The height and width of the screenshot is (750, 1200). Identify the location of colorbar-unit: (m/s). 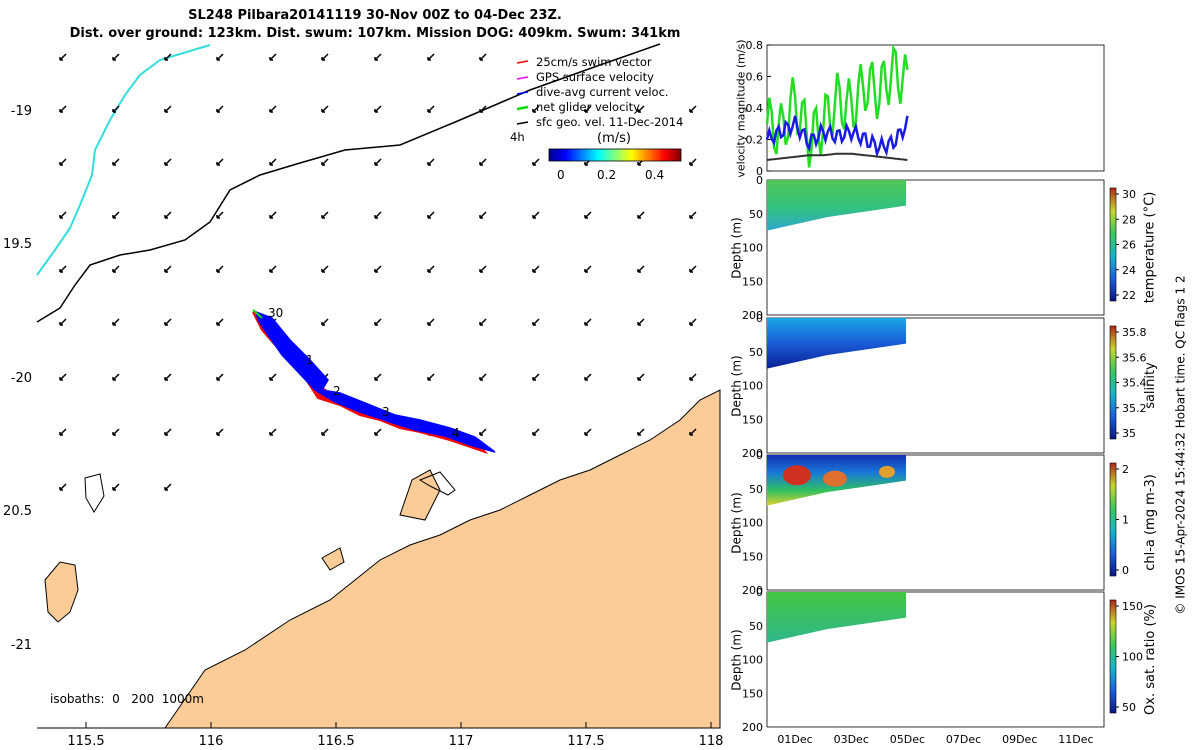
(614, 138).